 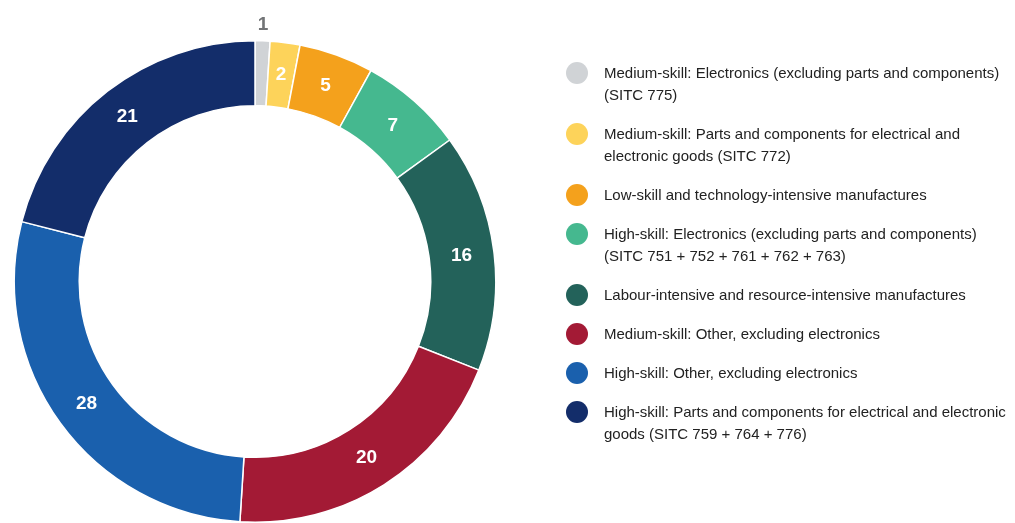 I want to click on data-label: 20, so click(x=367, y=456).